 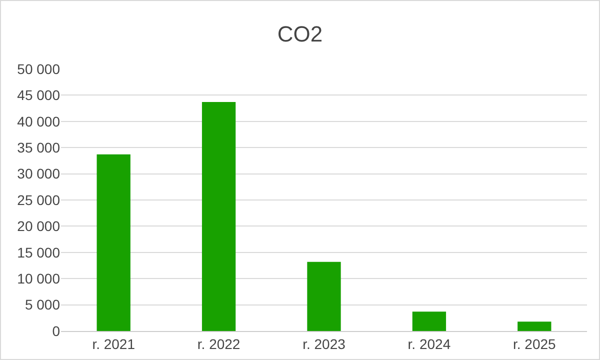 I want to click on chart-title: CO2, so click(x=300, y=33).